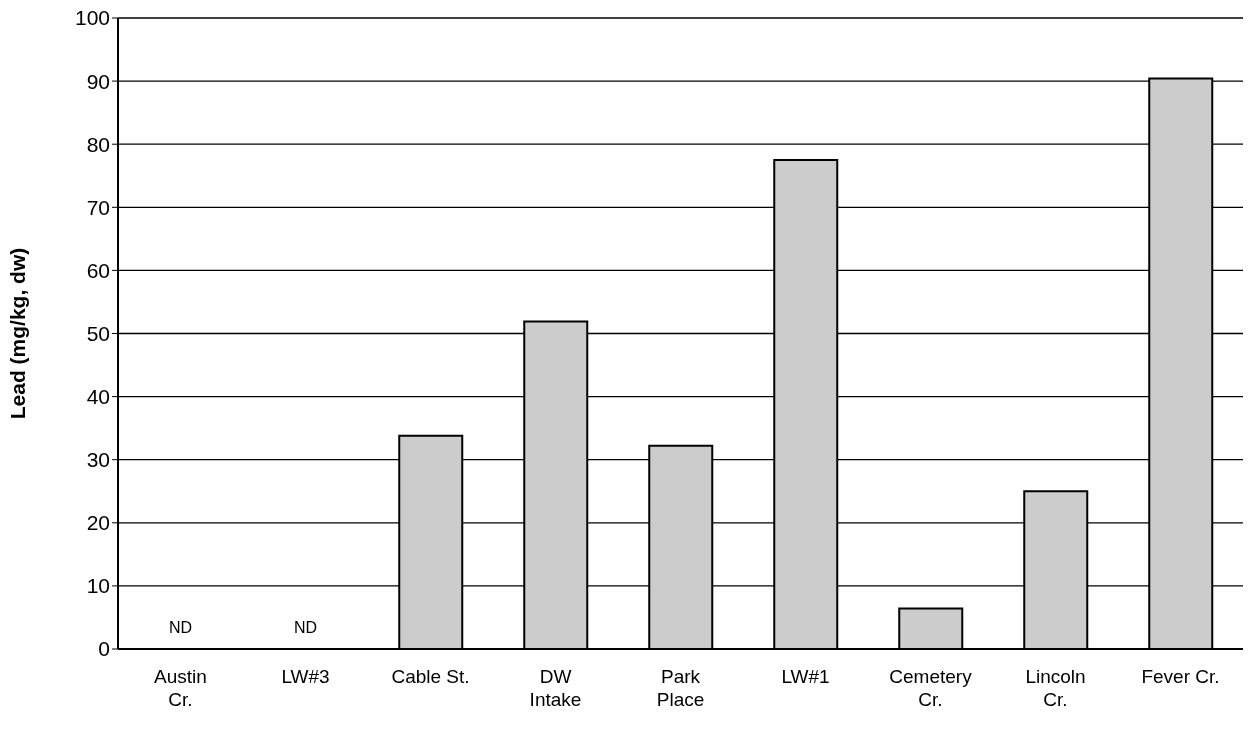 This screenshot has height=742, width=1255. I want to click on x-tick-label: Cable St., so click(430, 676).